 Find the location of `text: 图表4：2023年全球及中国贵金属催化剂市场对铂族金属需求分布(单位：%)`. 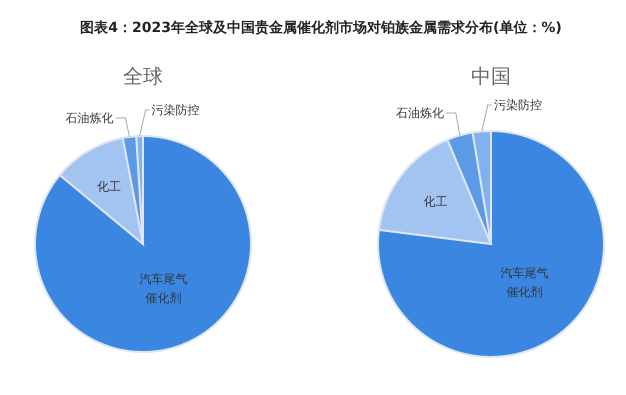

text: 图表4：2023年全球及中国贵金属催化剂市场对铂族金属需求分布(单位：%) is located at coordinates (321, 27).